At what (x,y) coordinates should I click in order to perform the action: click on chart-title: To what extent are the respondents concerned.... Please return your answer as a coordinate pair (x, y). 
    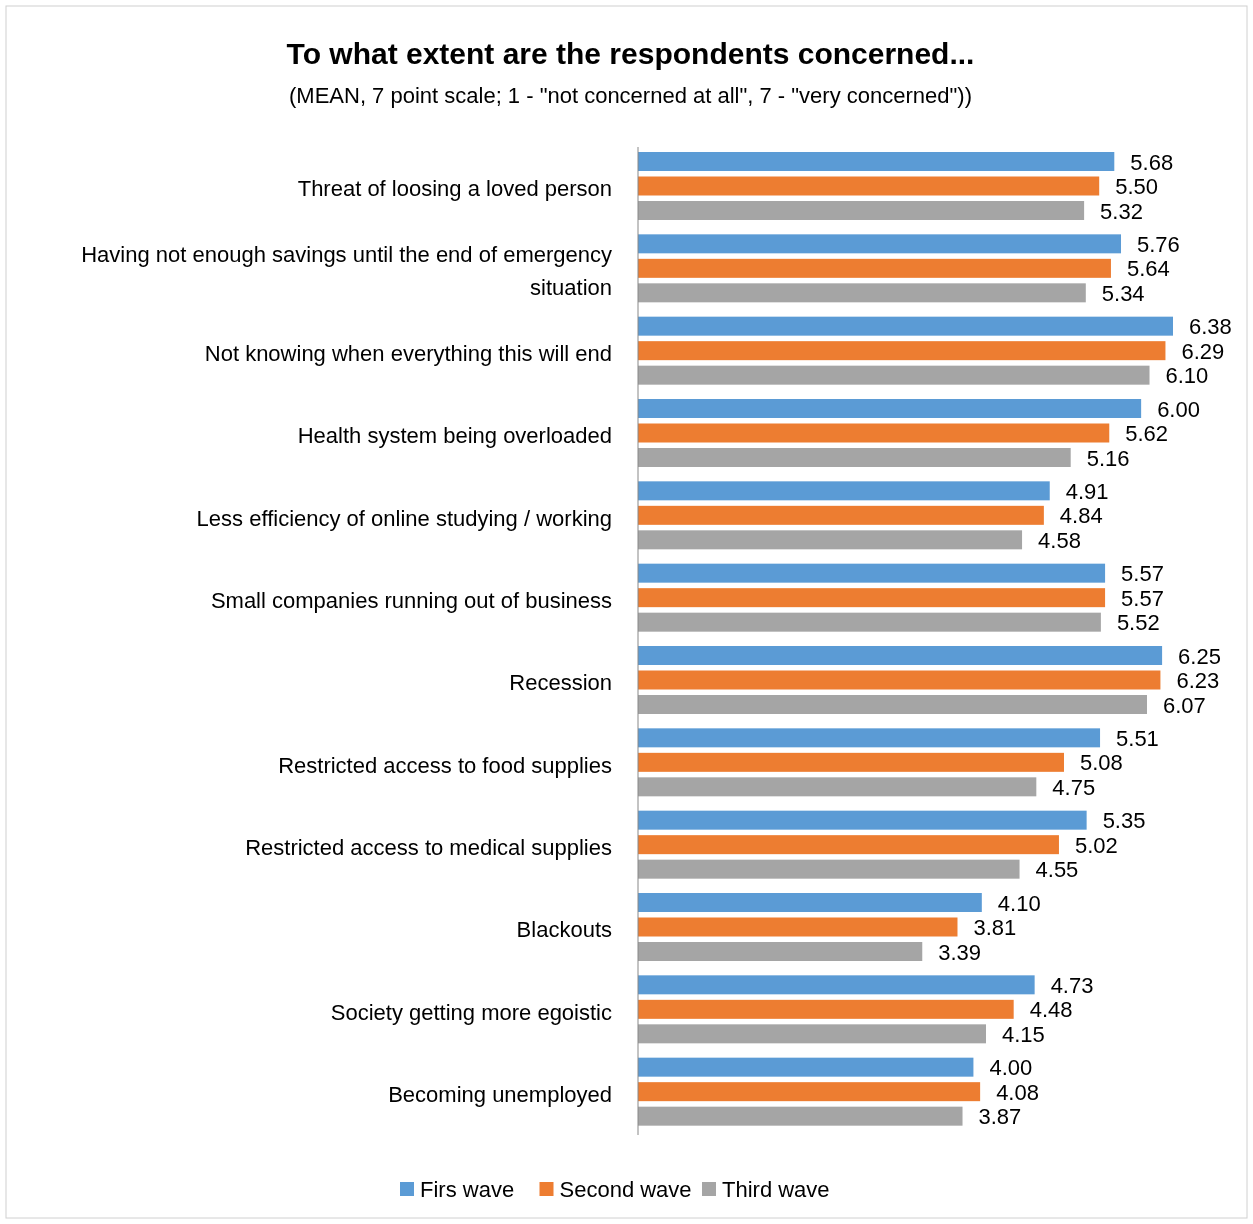
    Looking at the image, I should click on (630, 53).